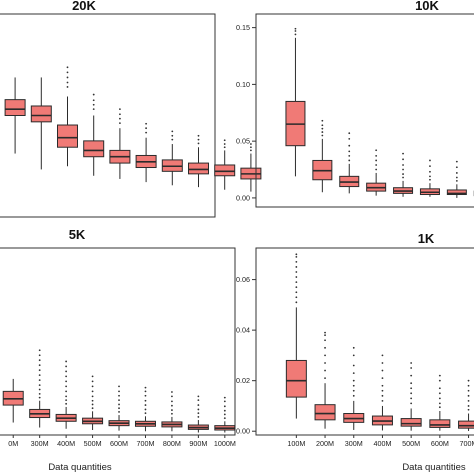 The height and width of the screenshot is (474, 474). What do you see at coordinates (94, 134) in the screenshot?
I see `box-400M` at bounding box center [94, 134].